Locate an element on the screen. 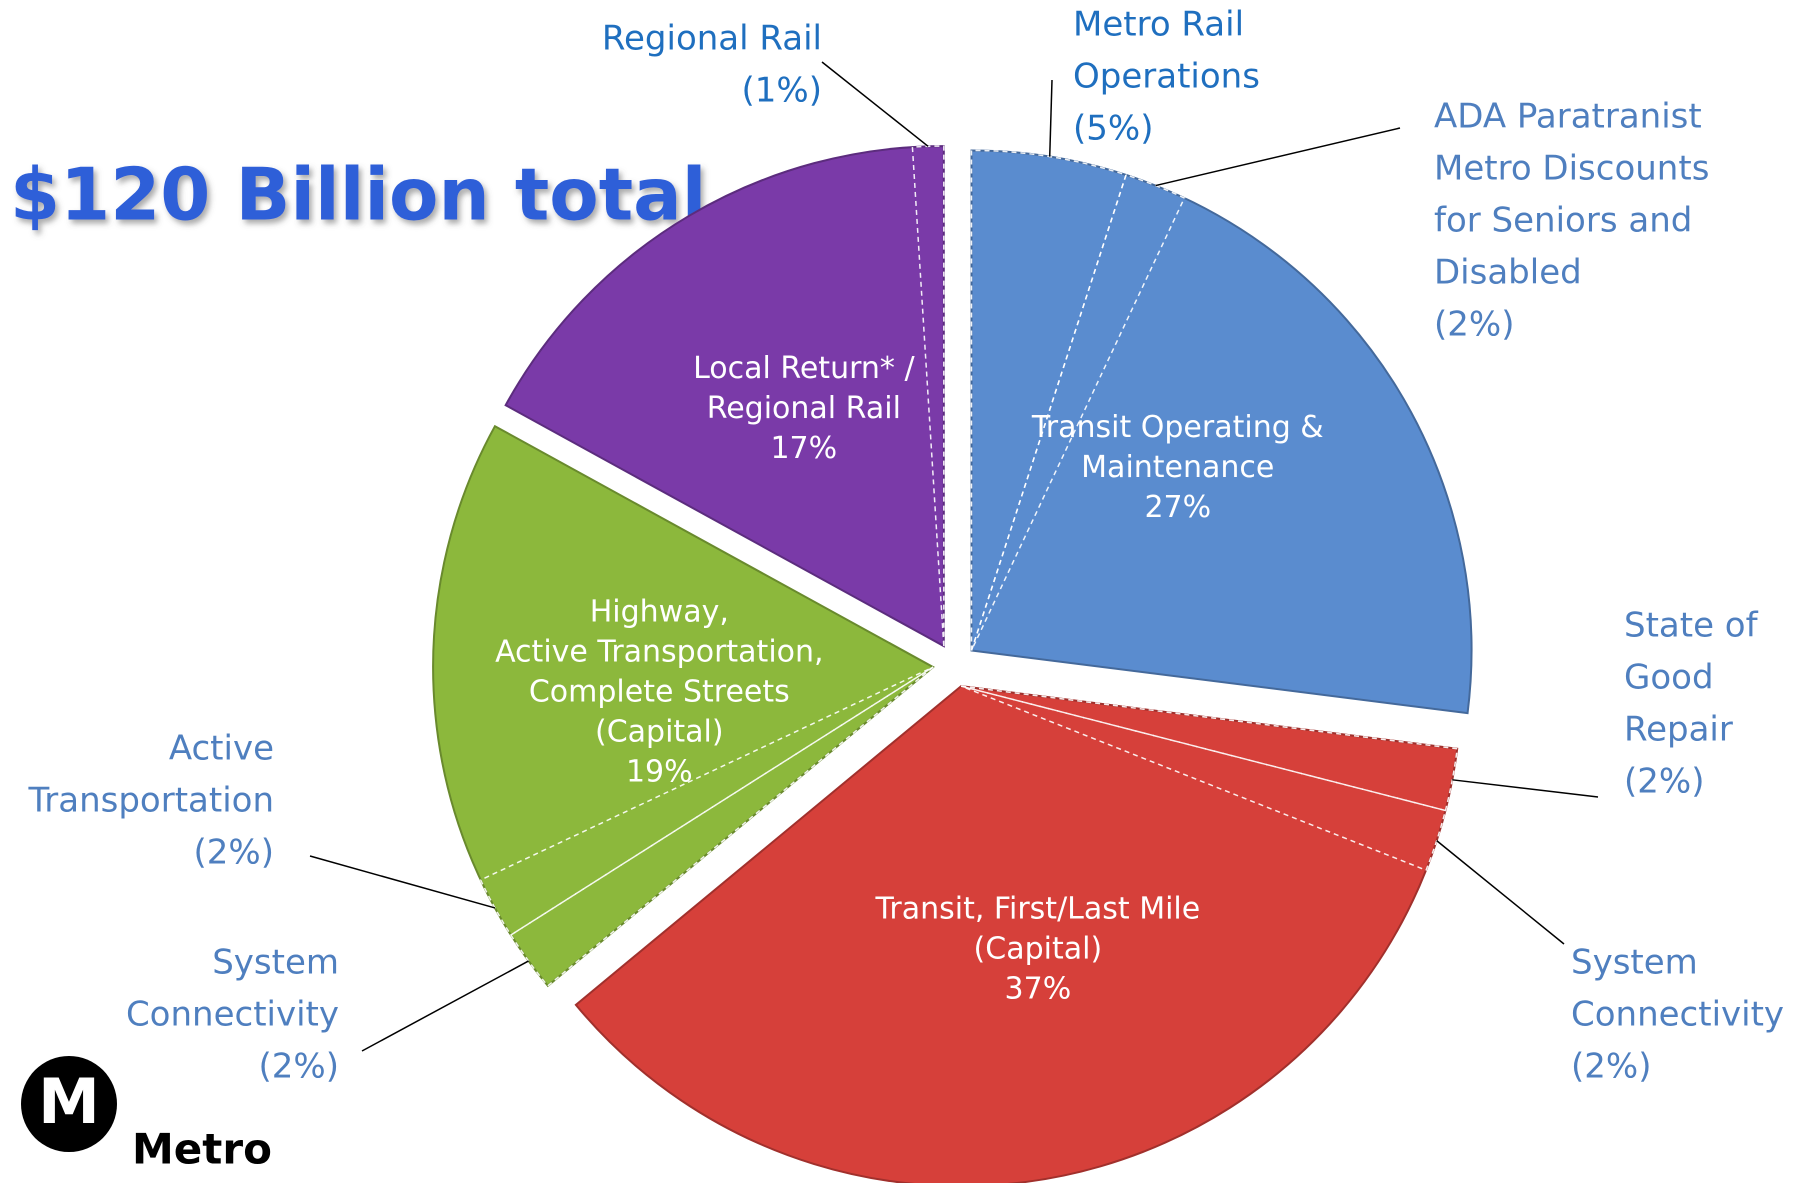 This screenshot has height=1183, width=1794. sub-slice-label: Regional Rail is located at coordinates (712, 39).